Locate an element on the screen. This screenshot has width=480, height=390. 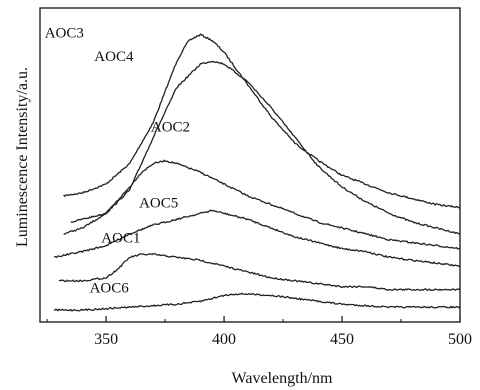
y-axis-title: Luminescence Intensity/a.u. is located at coordinates (22, 157).